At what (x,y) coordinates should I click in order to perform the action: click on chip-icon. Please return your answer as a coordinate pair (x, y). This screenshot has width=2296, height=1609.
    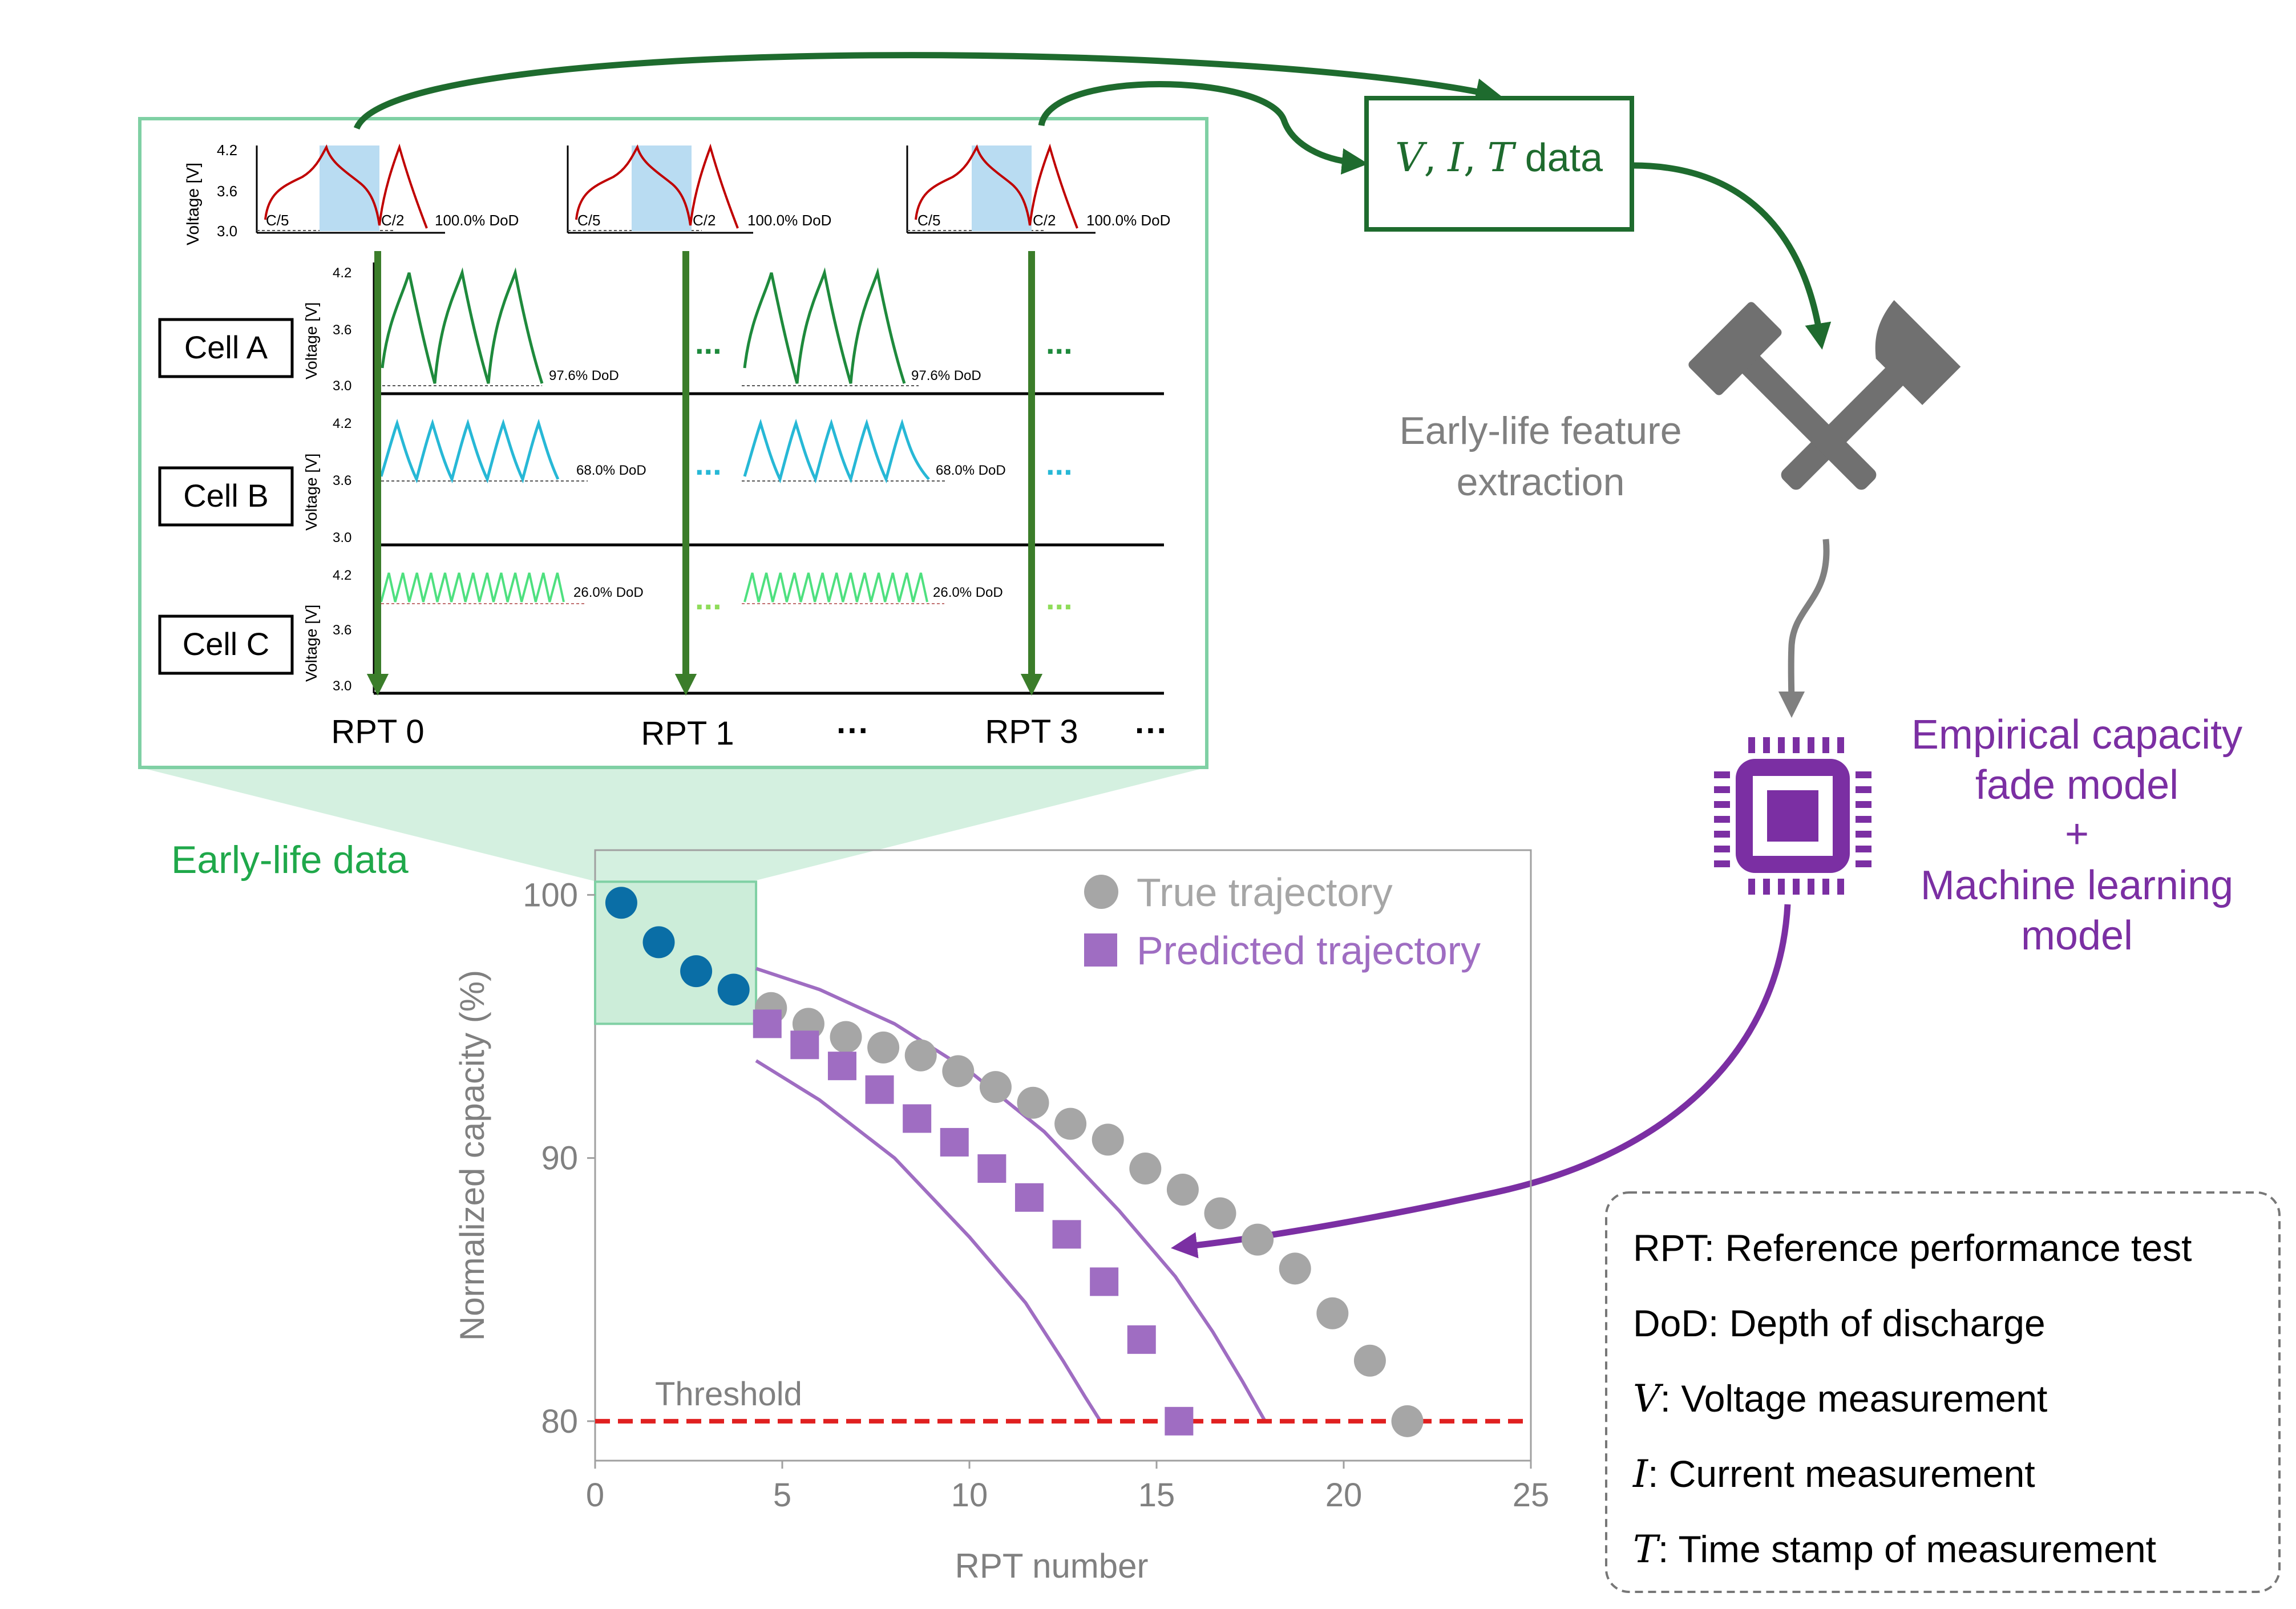
    Looking at the image, I should click on (1792, 816).